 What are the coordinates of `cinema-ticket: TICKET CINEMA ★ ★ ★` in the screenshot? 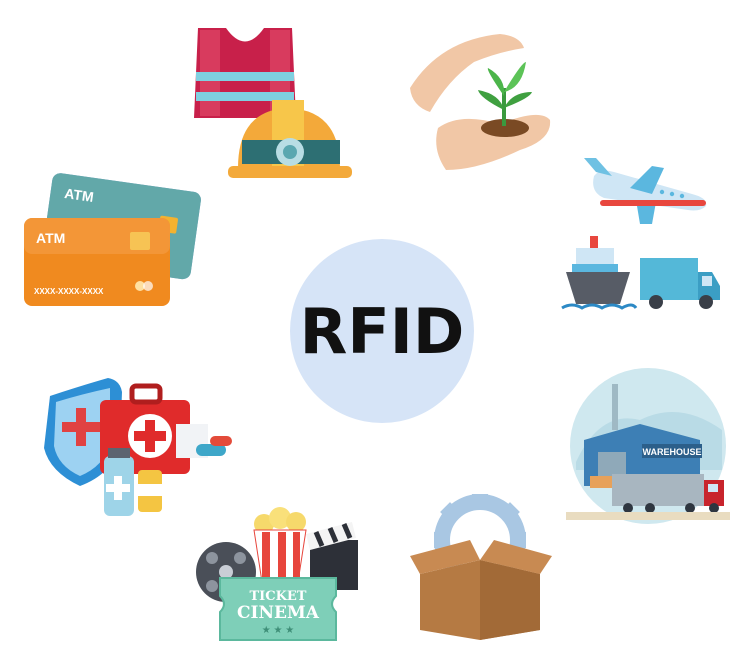 It's located at (278, 609).